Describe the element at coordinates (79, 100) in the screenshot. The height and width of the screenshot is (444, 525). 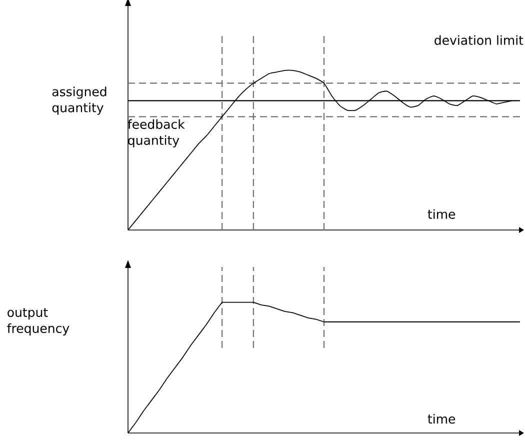
I see `ref-line-label: assigned quantity` at that location.